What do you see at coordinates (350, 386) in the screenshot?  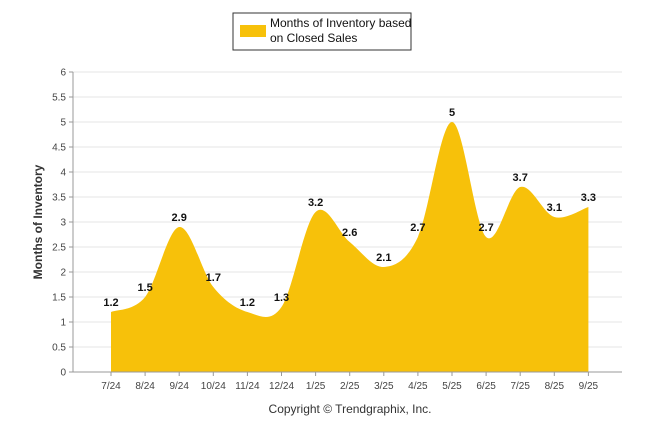 I see `x-tick-label: 2/25` at bounding box center [350, 386].